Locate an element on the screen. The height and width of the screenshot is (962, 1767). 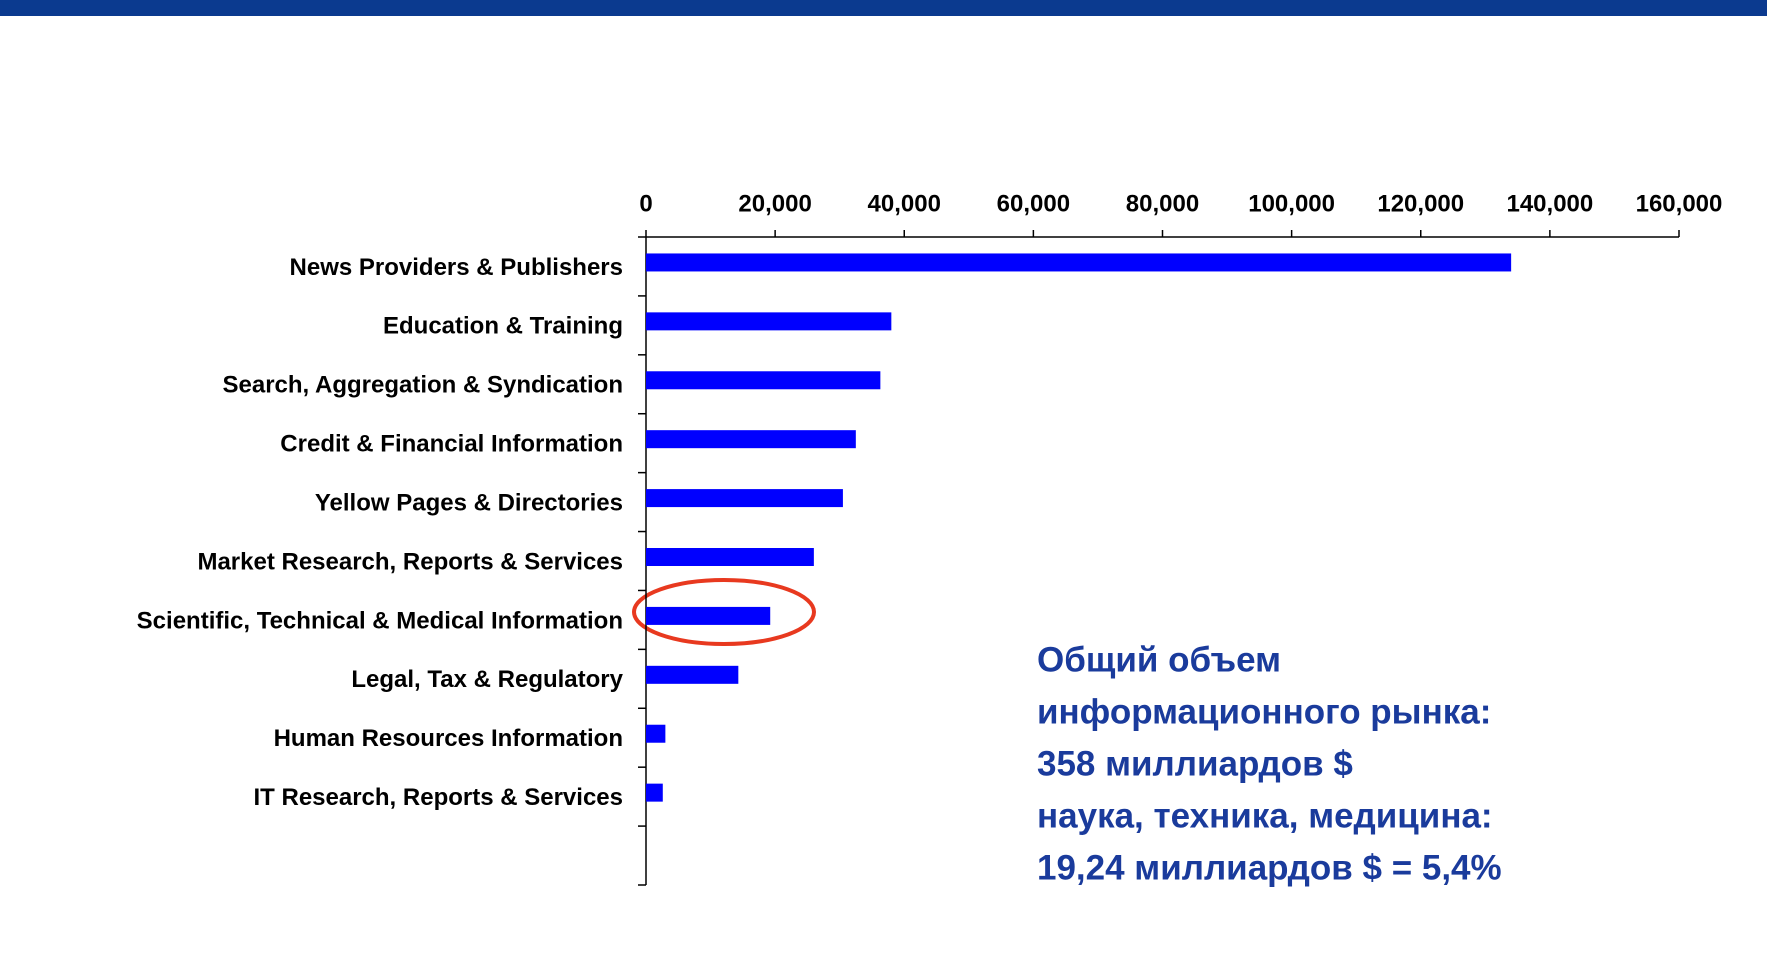
annotation: информационного рынка: is located at coordinates (1264, 711).